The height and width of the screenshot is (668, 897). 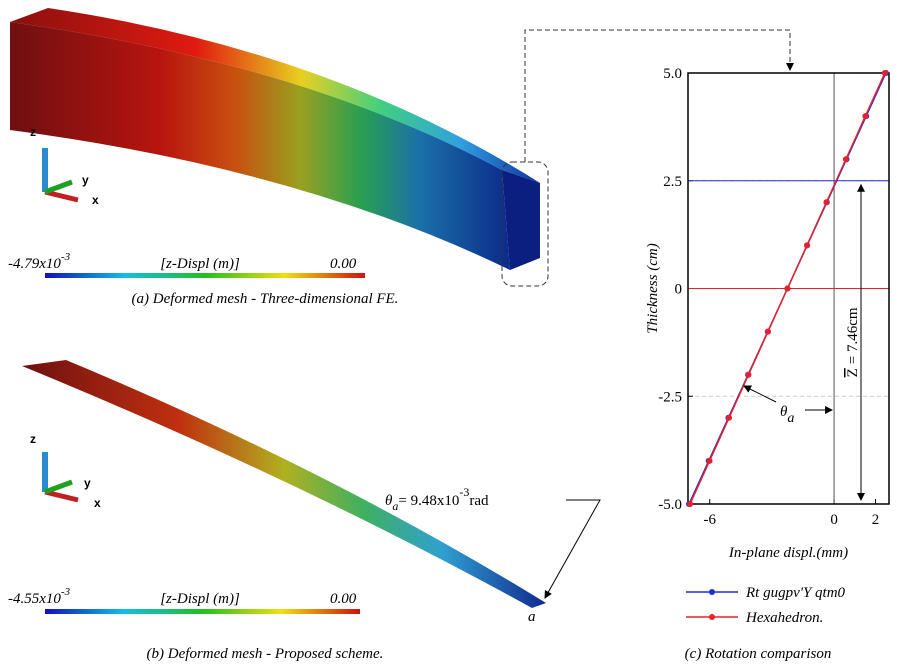 I want to click on y-tick-label: 5.0, so click(x=672, y=74).